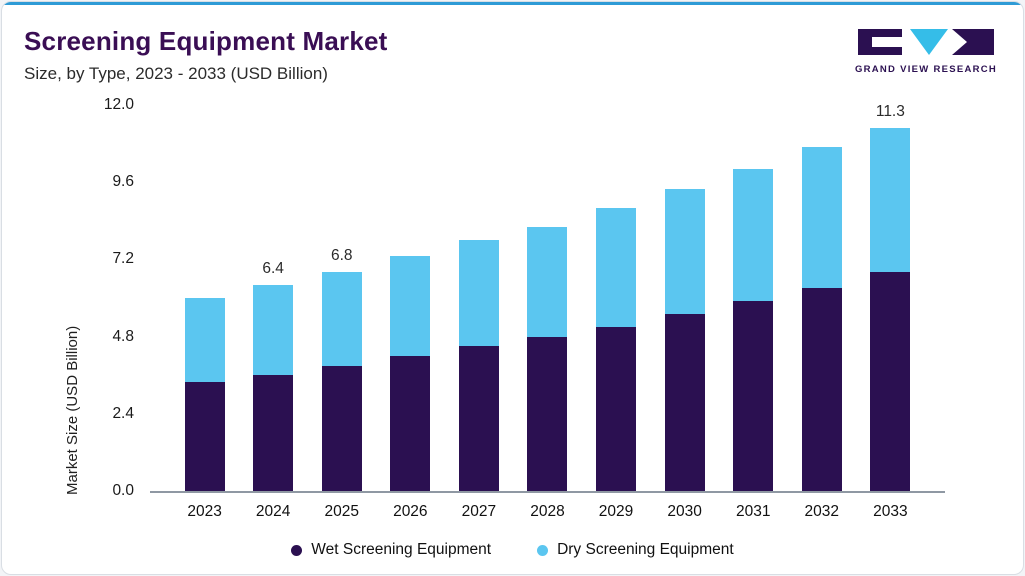 Image resolution: width=1025 pixels, height=576 pixels. I want to click on bar-column: 2029, so click(616, 312).